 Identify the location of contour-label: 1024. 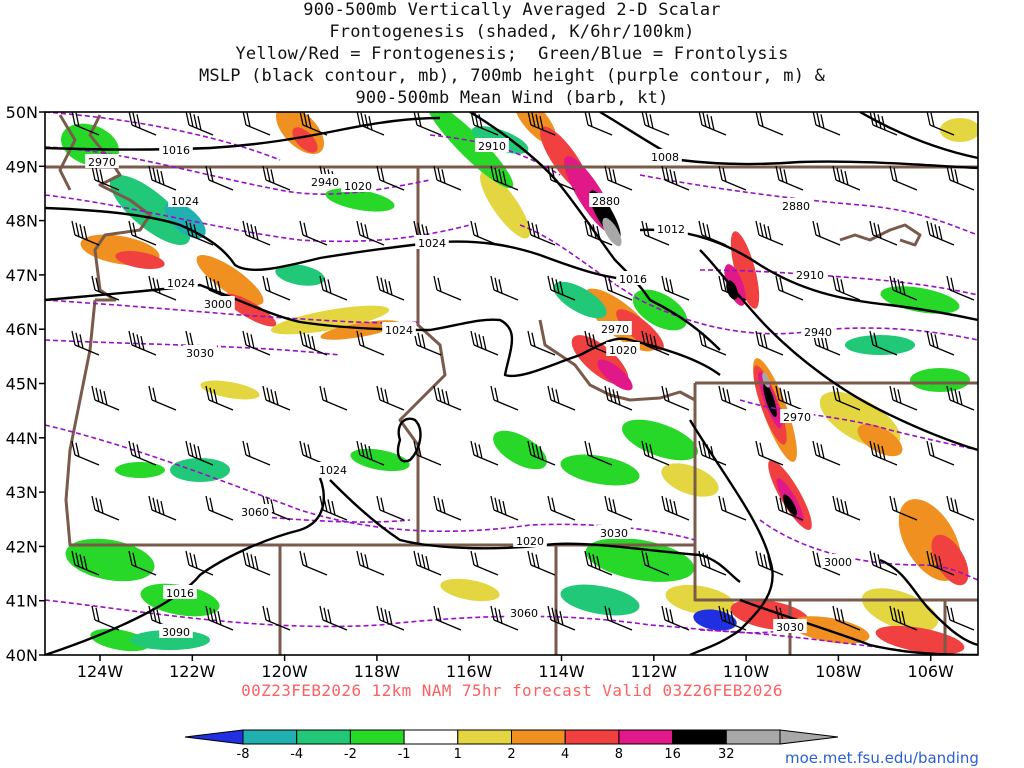
(185, 201).